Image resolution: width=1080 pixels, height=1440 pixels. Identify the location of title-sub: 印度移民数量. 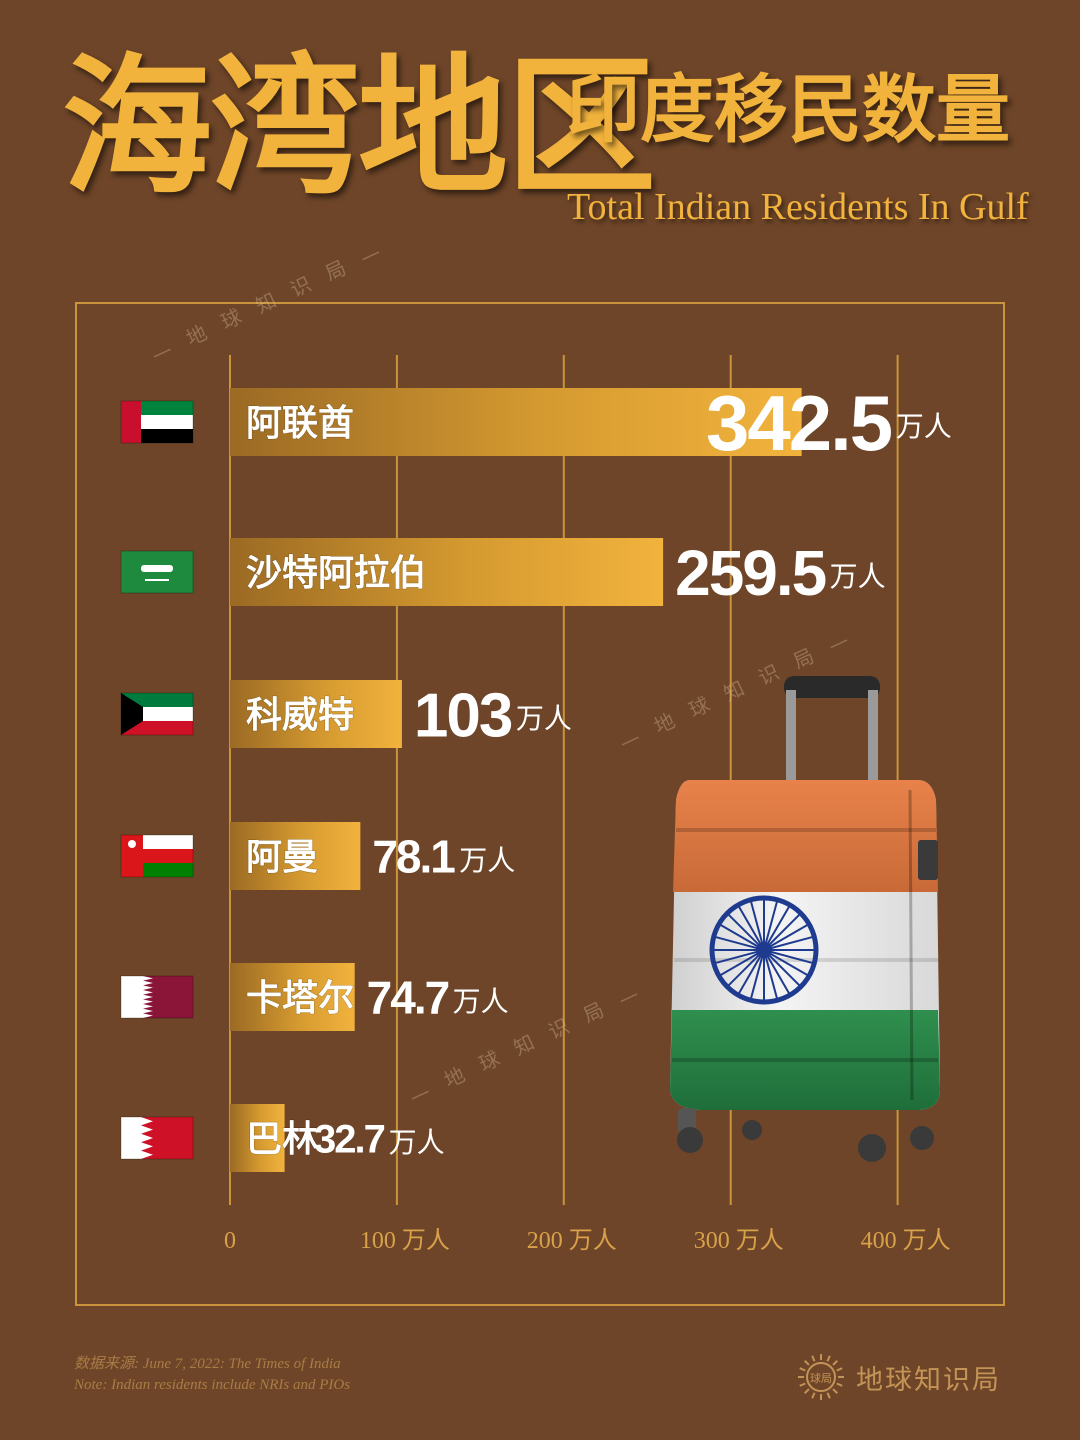
(788, 110).